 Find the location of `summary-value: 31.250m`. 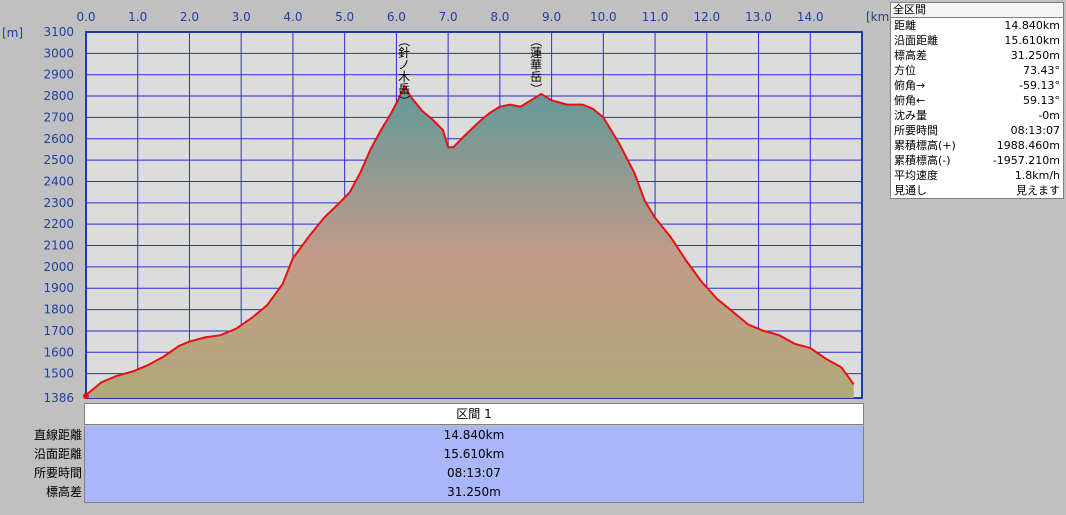

summary-value: 31.250m is located at coordinates (1035, 55).